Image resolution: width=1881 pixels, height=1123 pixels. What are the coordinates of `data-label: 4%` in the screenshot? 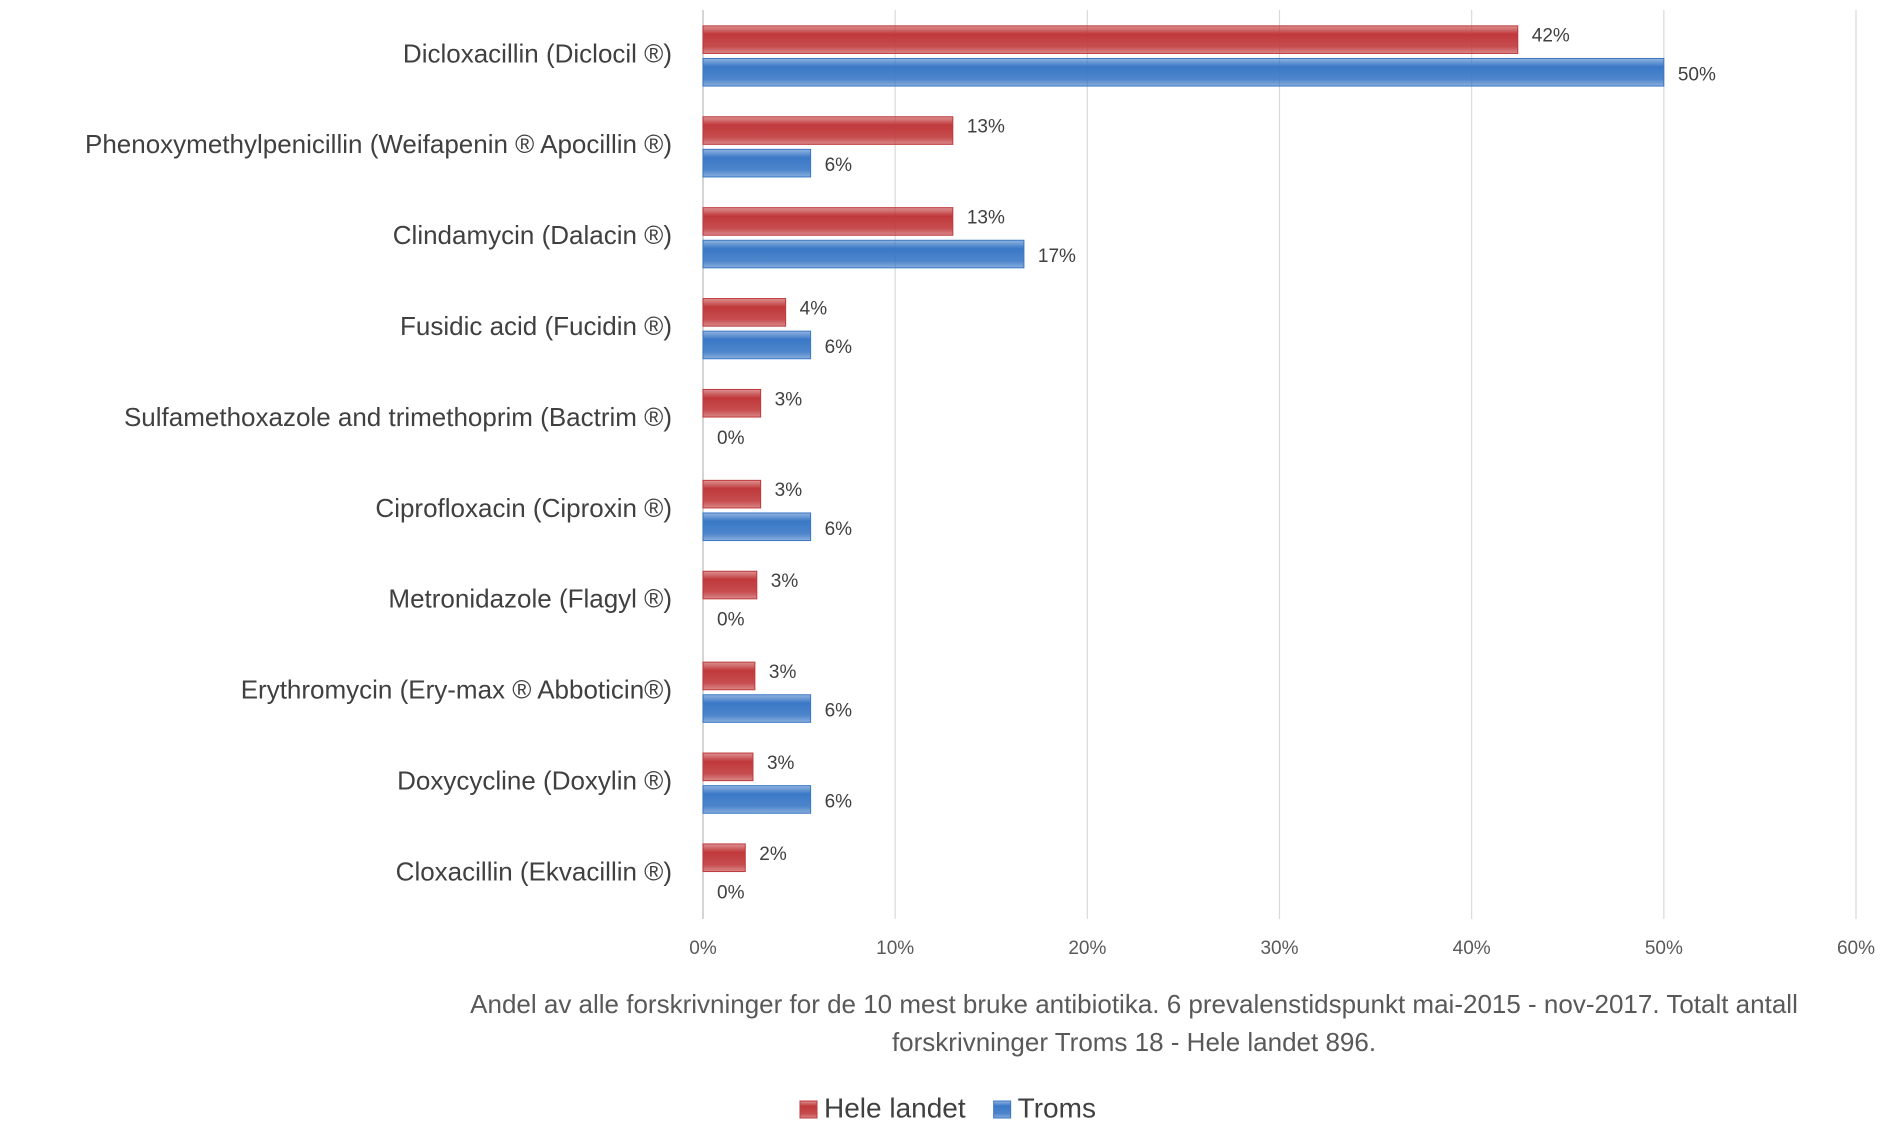 It's located at (814, 308).